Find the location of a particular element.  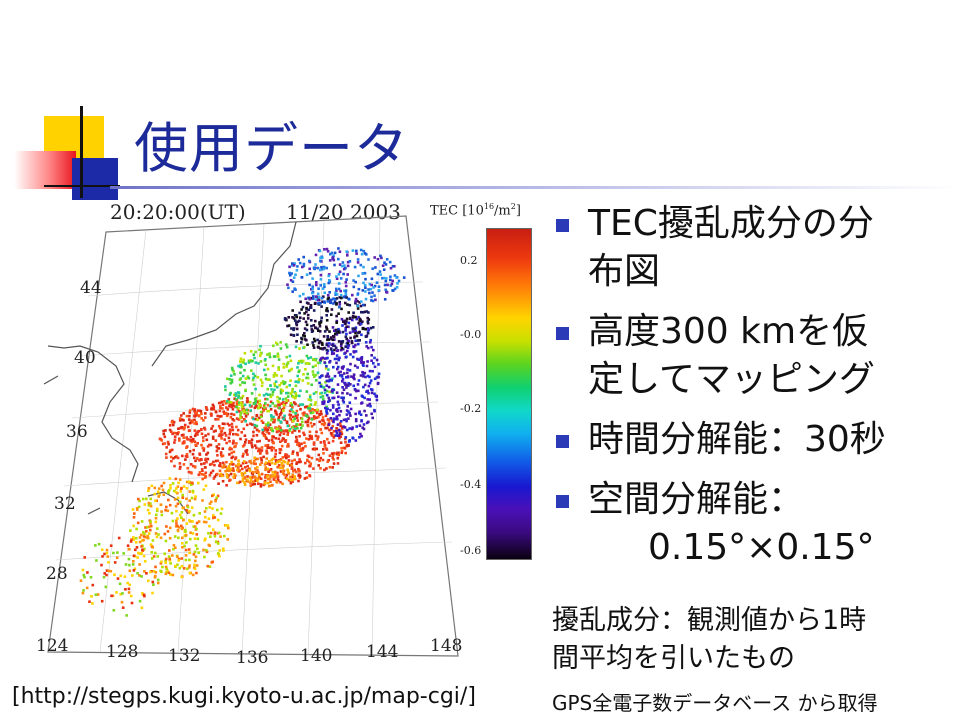

title-decoration-red is located at coordinates (45, 170).